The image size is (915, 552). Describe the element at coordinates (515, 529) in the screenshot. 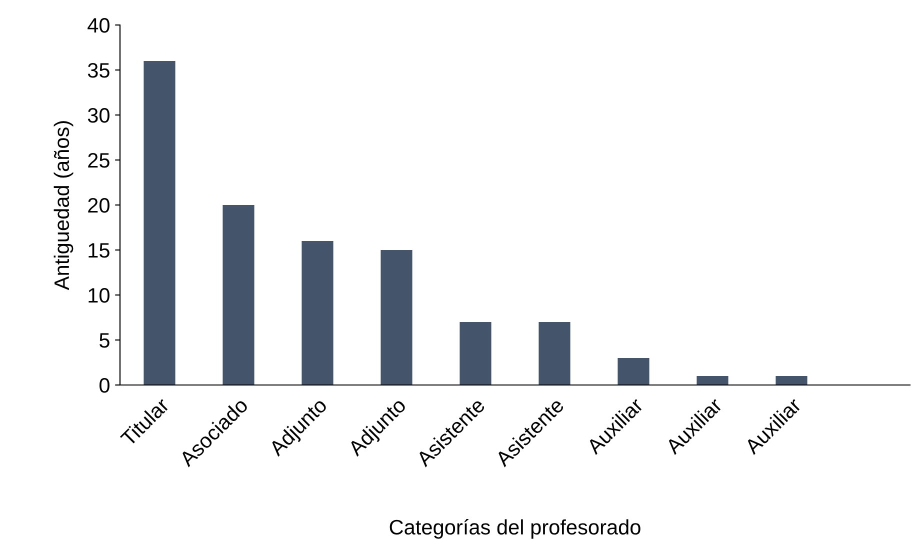

I see `x-axis-title: Categorías del profesorado` at that location.